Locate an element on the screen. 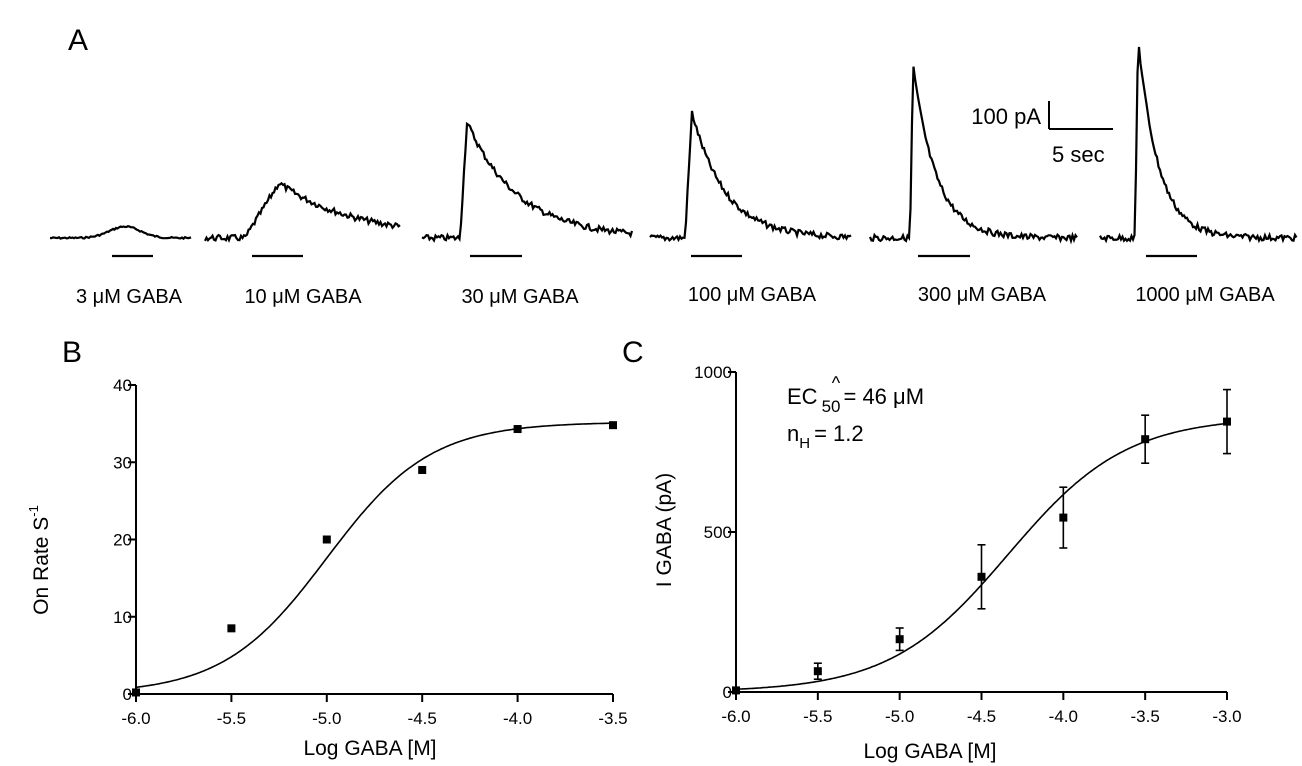 The image size is (1302, 766). ec50-label: EC 50 = 46 μM is located at coordinates (855, 400).